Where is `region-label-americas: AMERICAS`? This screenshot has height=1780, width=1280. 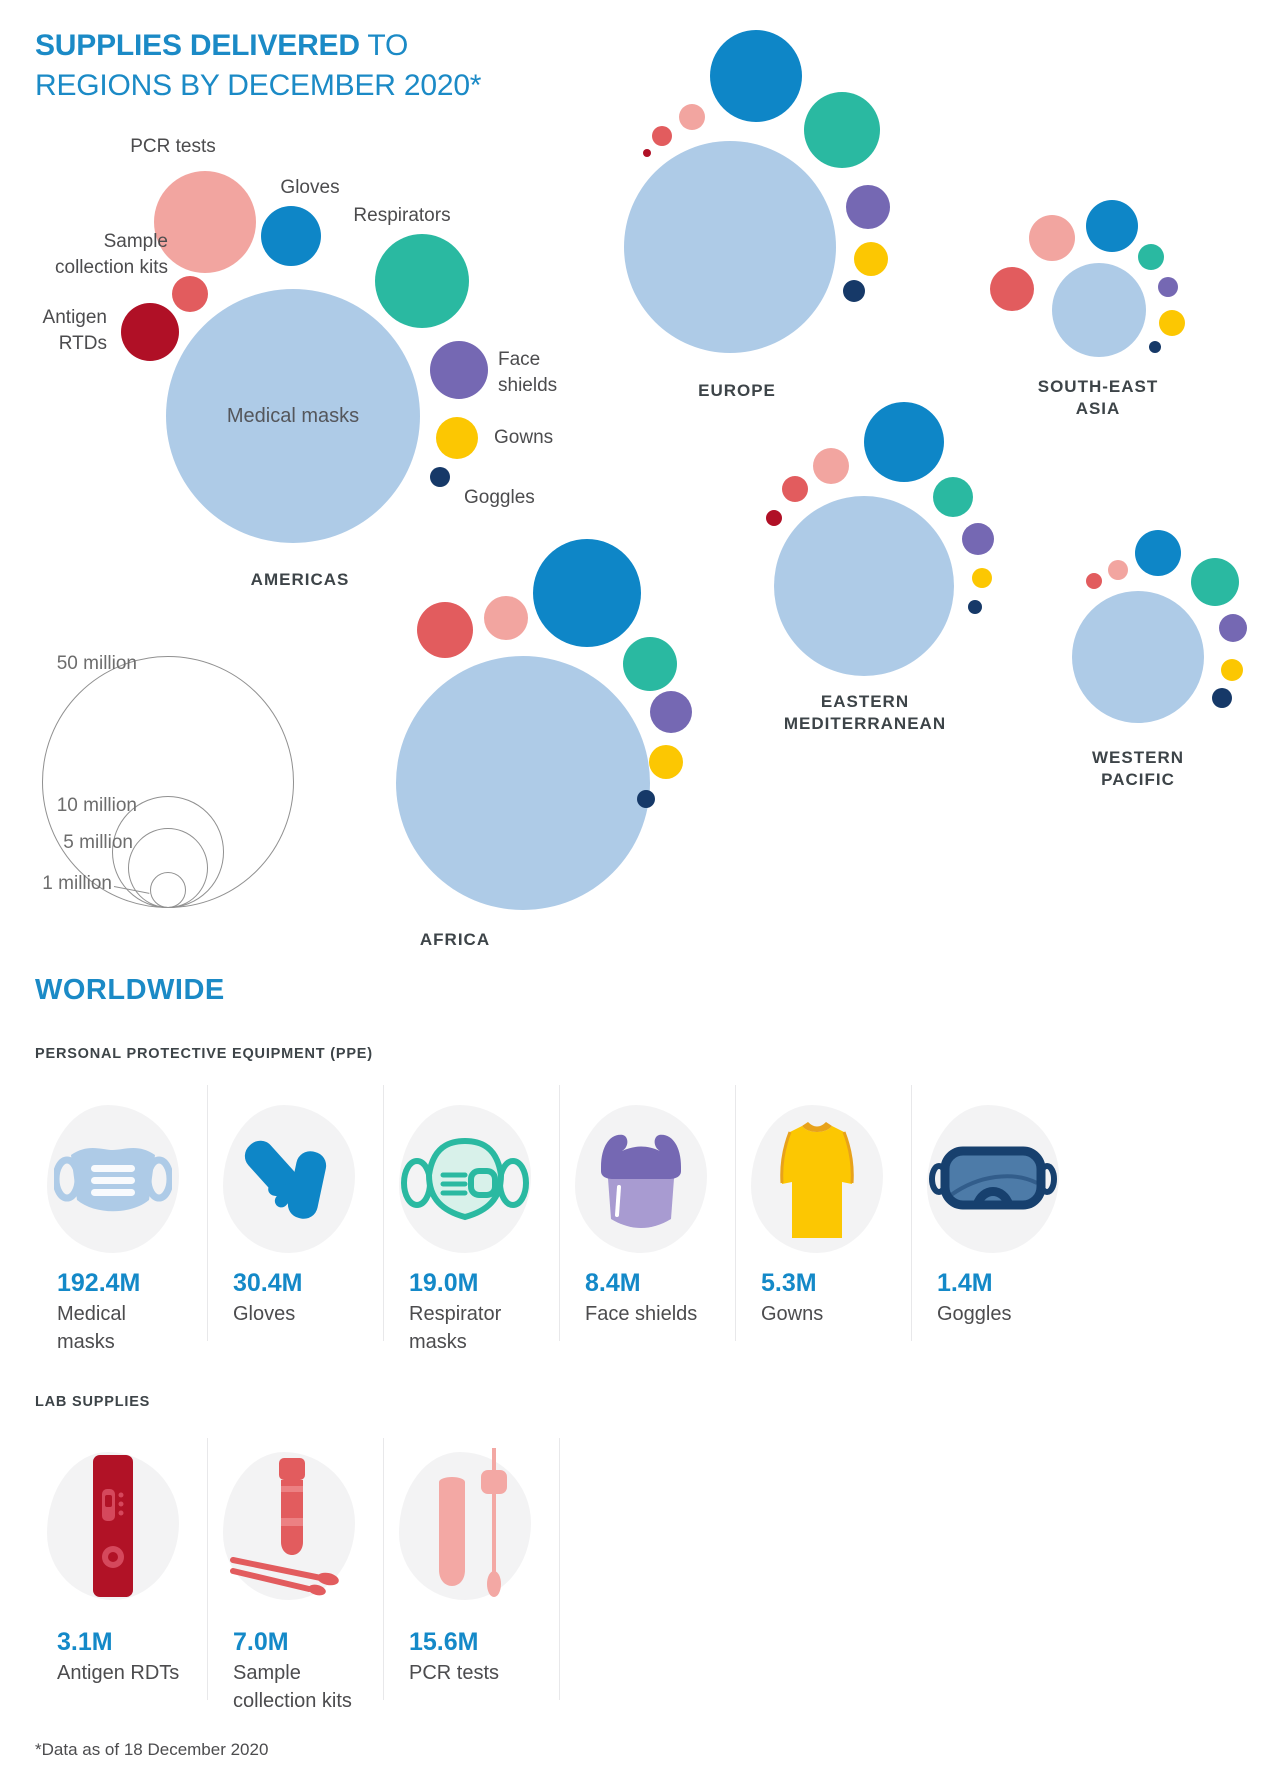 region-label-americas: AMERICAS is located at coordinates (300, 579).